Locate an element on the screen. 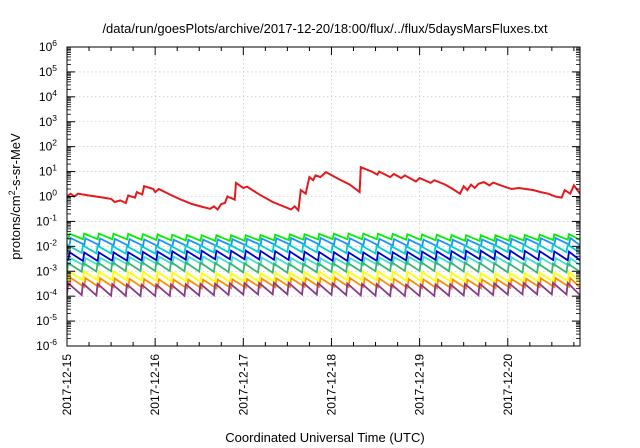 The height and width of the screenshot is (448, 640). x-tick-label: 2017-12-15 is located at coordinates (67, 385).